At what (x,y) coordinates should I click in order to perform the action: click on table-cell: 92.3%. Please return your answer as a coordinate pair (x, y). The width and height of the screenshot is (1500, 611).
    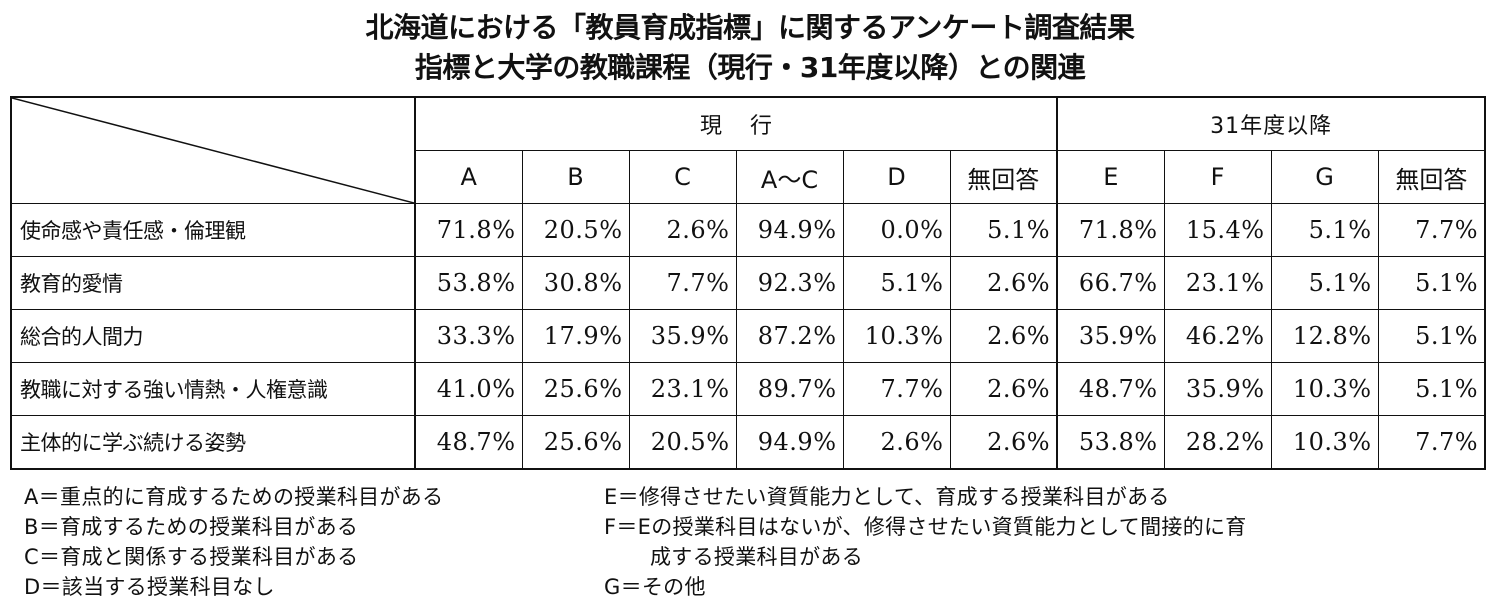
    Looking at the image, I should click on (789, 283).